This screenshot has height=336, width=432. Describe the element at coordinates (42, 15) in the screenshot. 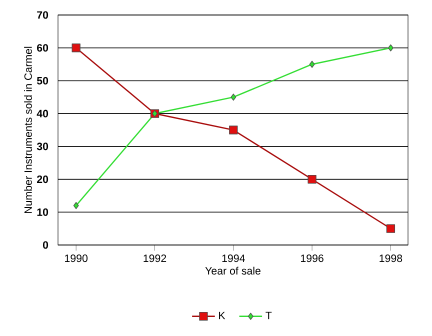

I see `y-tick-label: 70` at that location.